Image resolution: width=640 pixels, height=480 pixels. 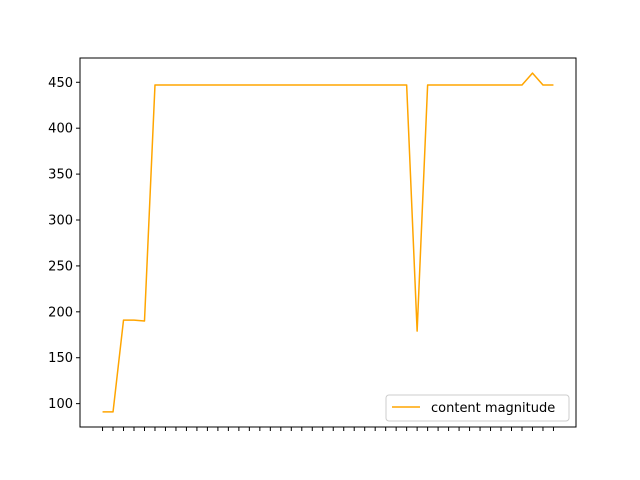 I want to click on y-tick-label: 200, so click(x=60, y=312).